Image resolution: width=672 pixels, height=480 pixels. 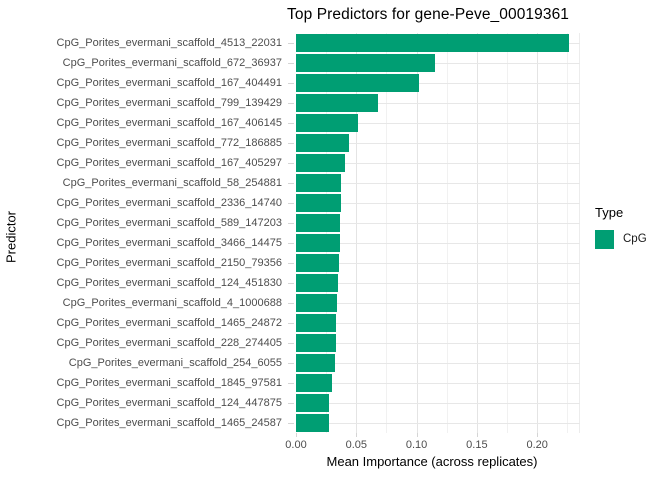 I want to click on y-axis-label: CpG_Porites_evermani_scaffold_2150_79356, so click(x=169, y=263).